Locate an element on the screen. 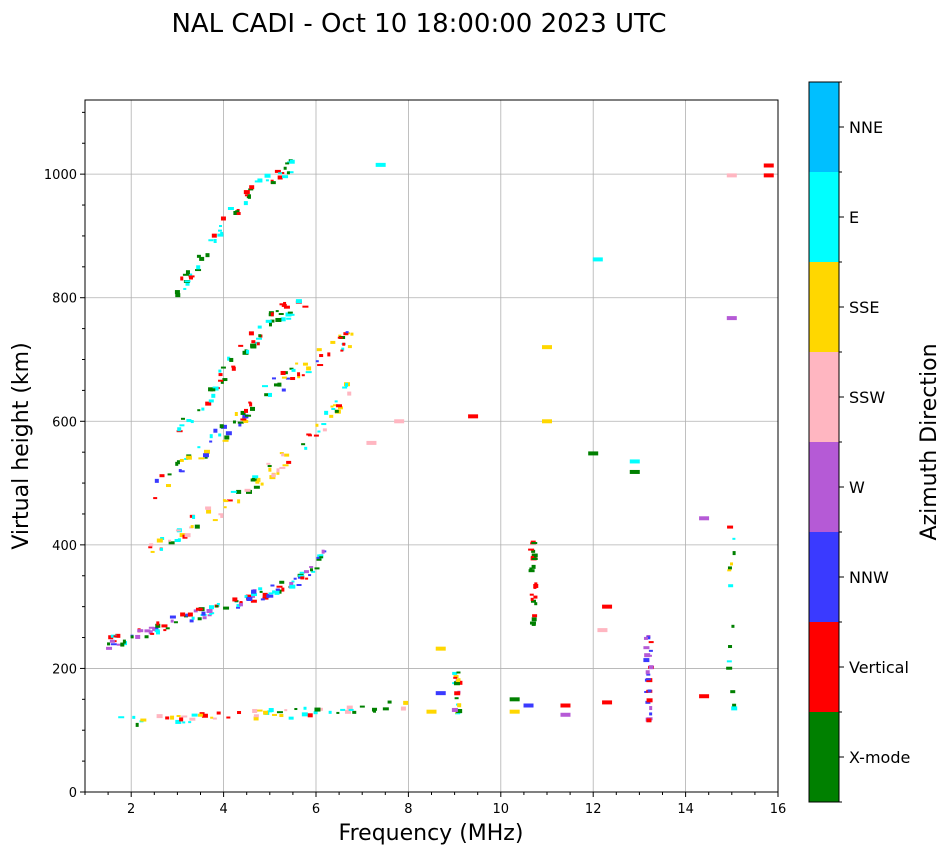 This screenshot has height=856, width=951. x-tick-label: 4 is located at coordinates (223, 809).